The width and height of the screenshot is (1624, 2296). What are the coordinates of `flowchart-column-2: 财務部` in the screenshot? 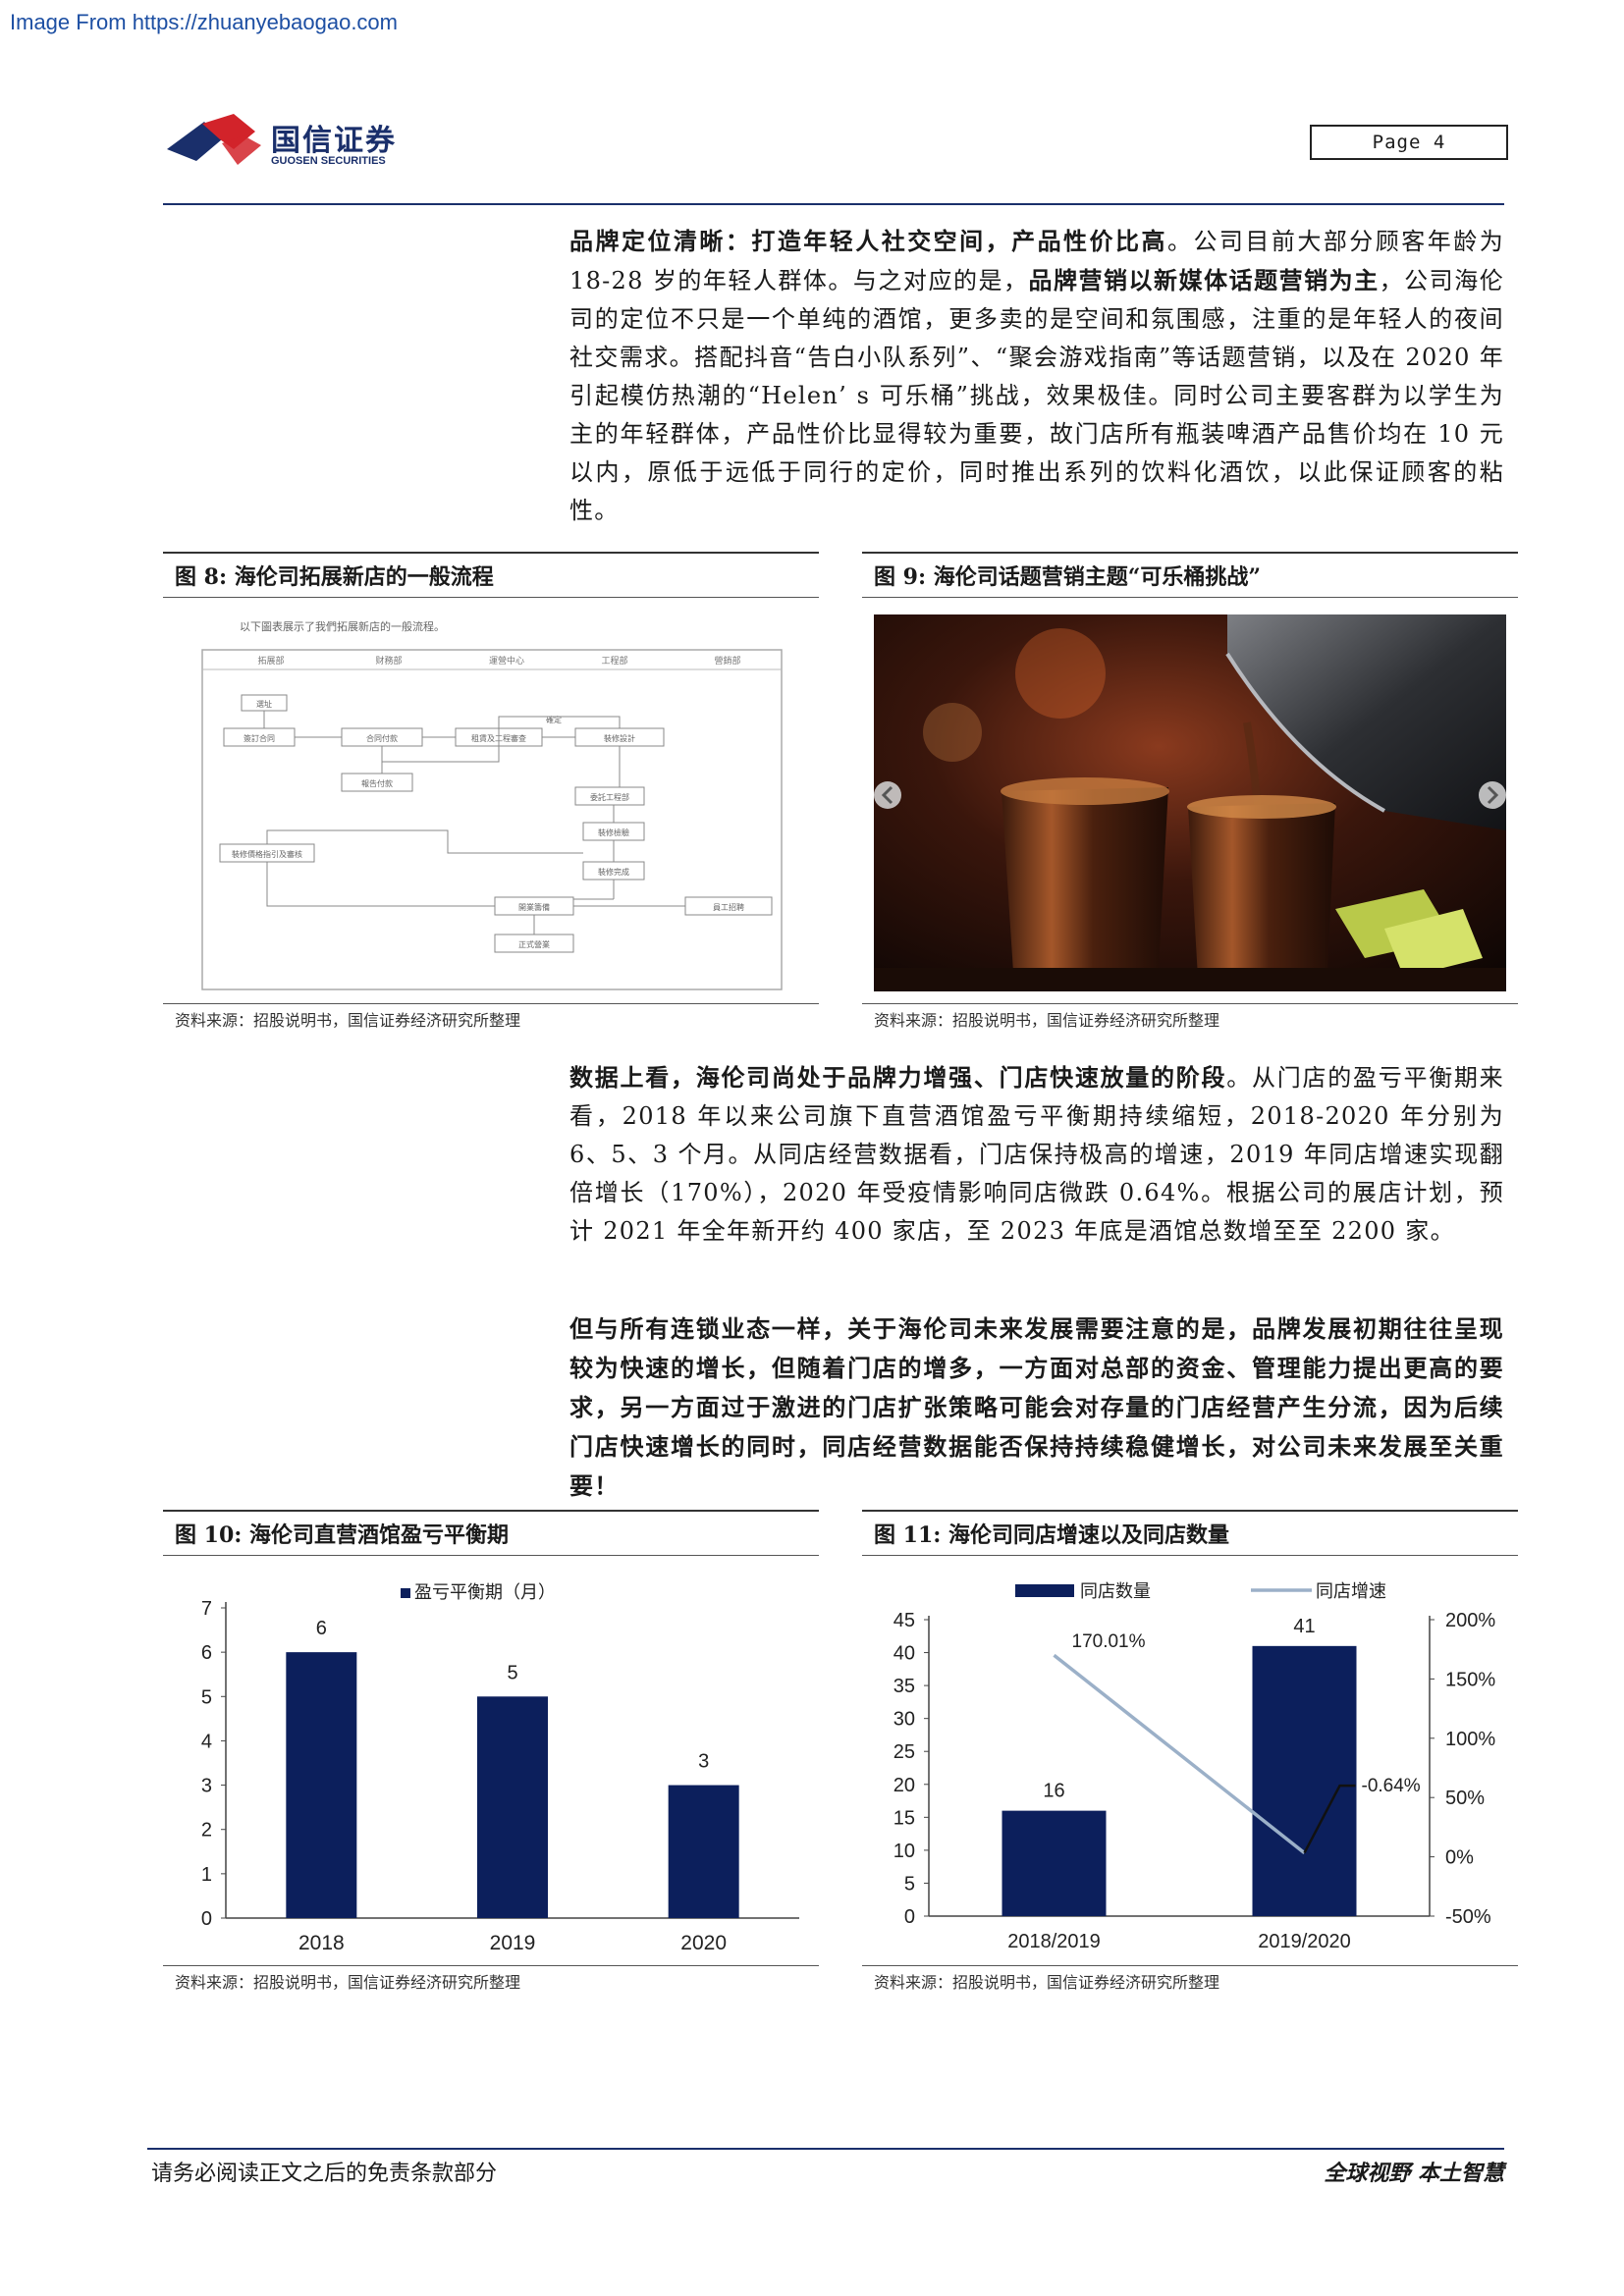 It's located at (388, 660).